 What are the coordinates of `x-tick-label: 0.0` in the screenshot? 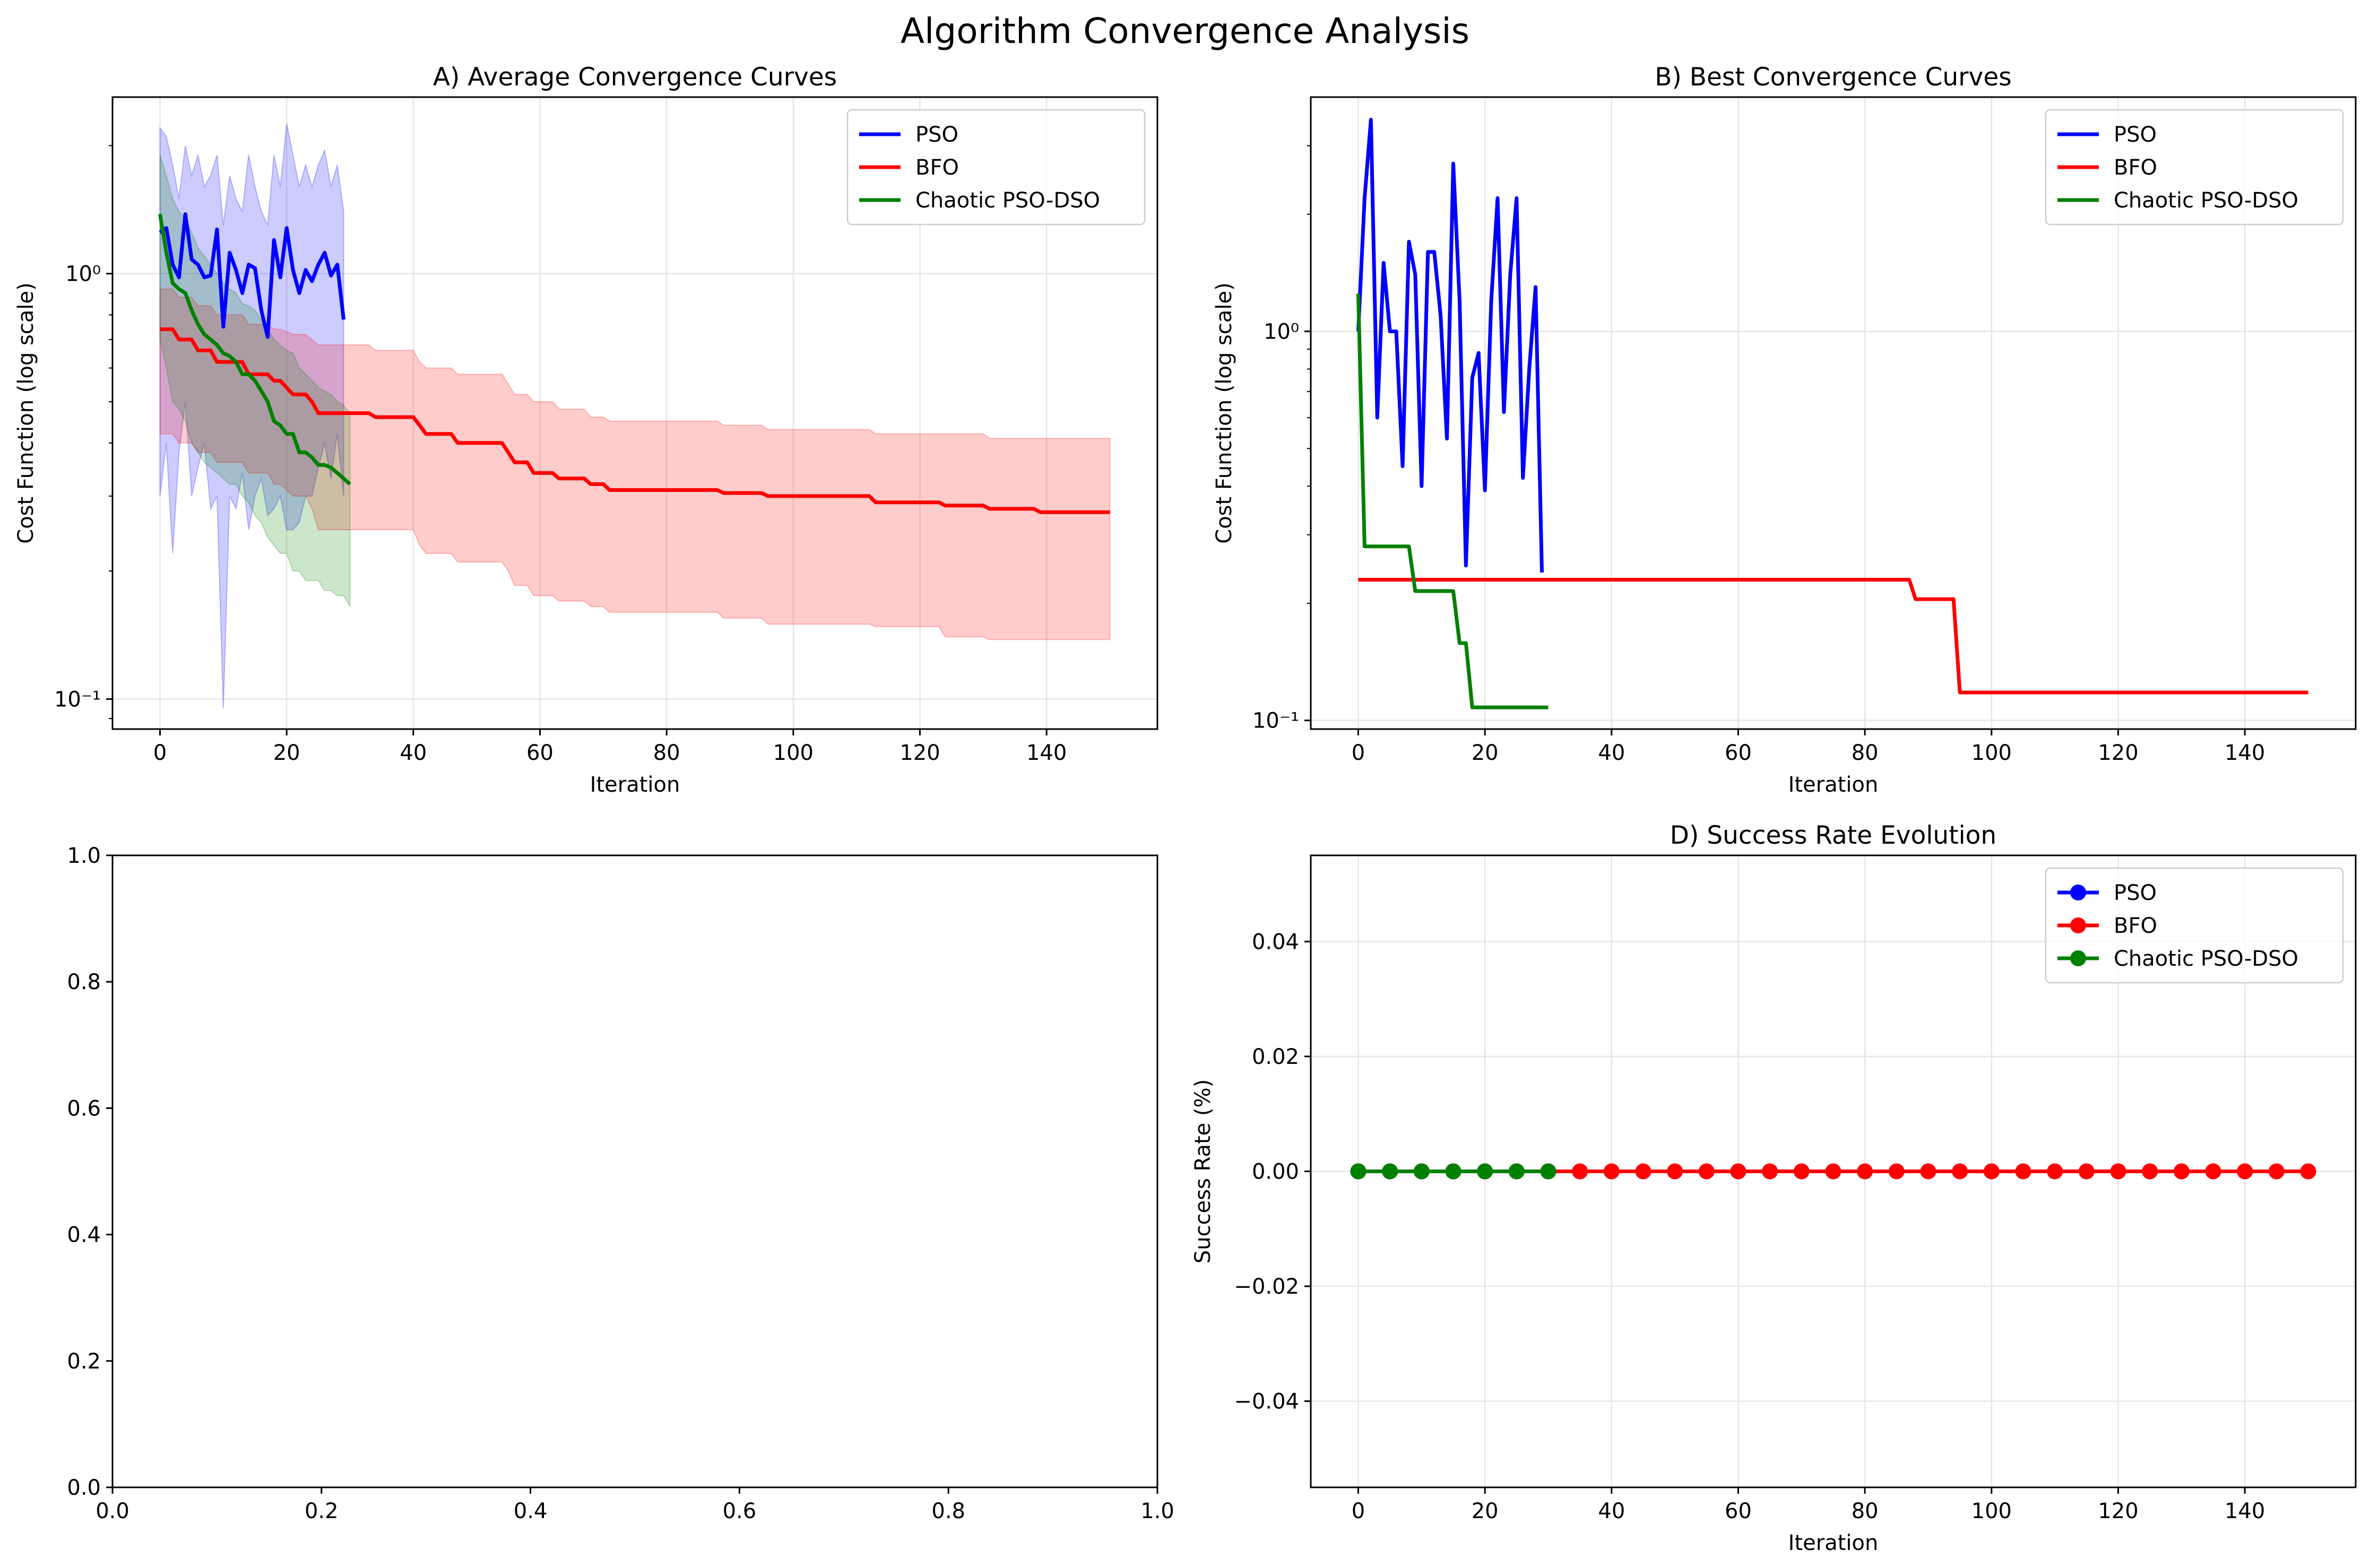 It's located at (112, 1511).